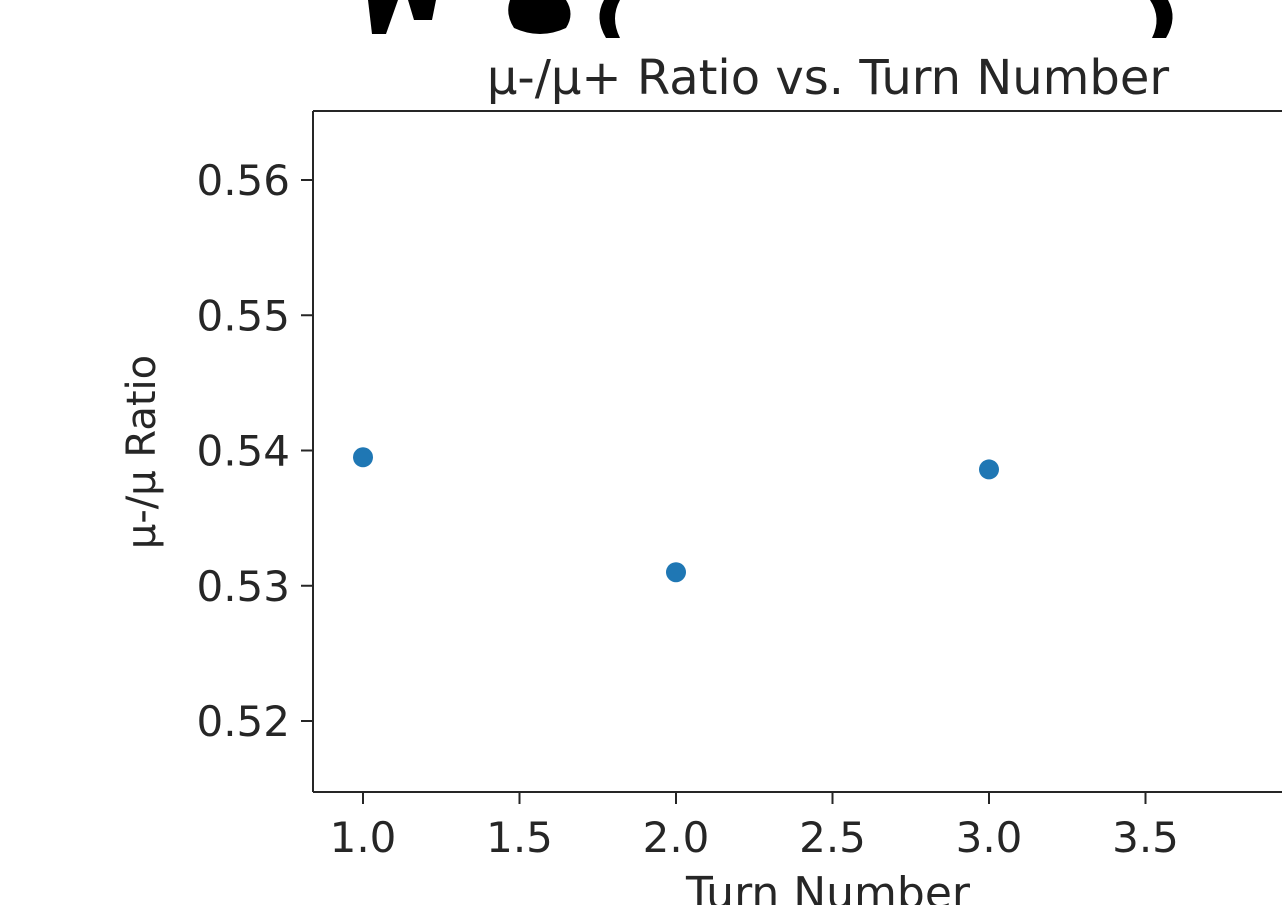 This screenshot has width=1282, height=905. I want to click on x-tick-label: 1.5, so click(519, 837).